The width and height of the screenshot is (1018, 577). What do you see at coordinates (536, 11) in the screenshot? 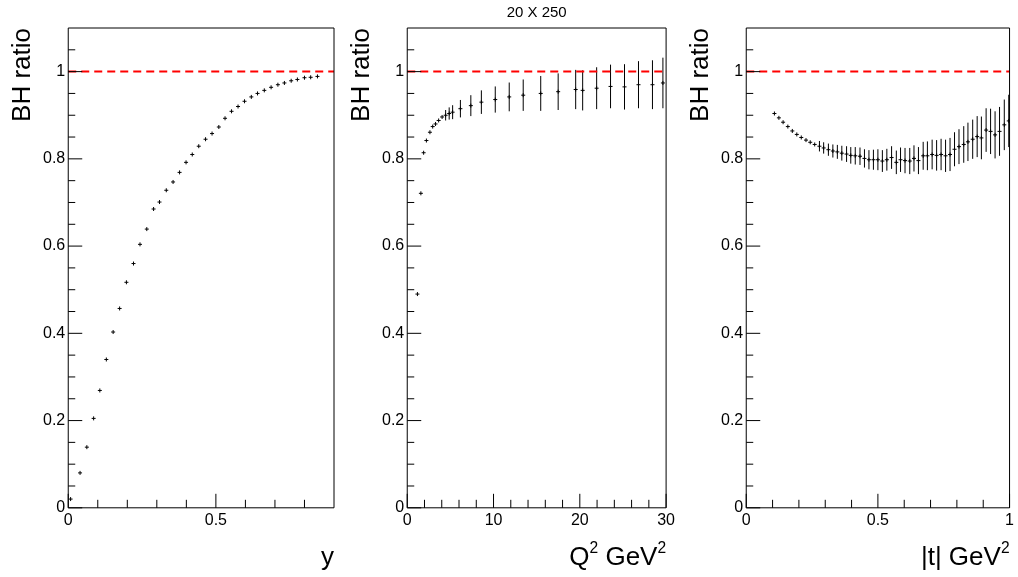
I see `chart-title: 20 X 250` at bounding box center [536, 11].